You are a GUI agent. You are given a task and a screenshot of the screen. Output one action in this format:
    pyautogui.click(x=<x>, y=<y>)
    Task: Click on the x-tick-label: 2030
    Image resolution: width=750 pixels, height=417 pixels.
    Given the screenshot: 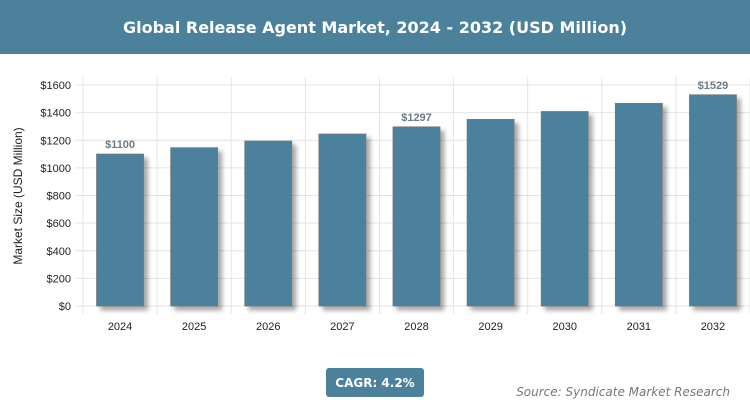 What is the action you would take?
    pyautogui.click(x=564, y=327)
    